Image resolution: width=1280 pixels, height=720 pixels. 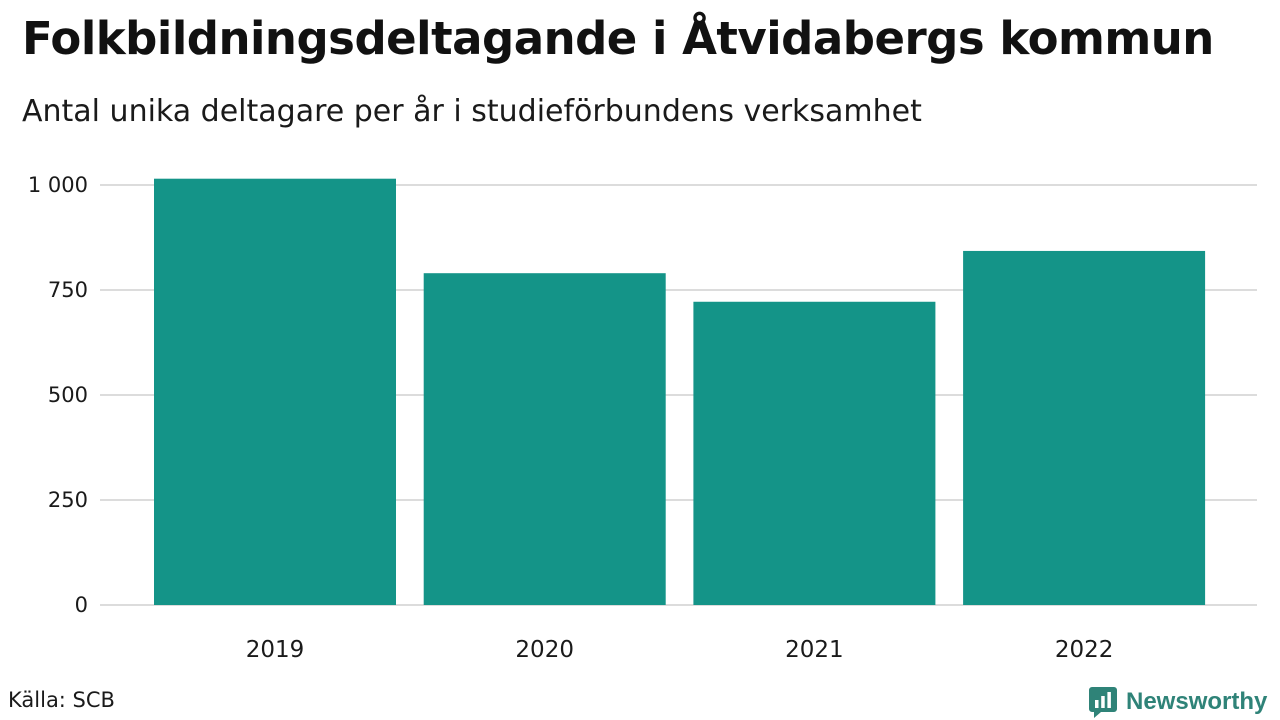 I want to click on x-tick-label: 2019, so click(x=275, y=650).